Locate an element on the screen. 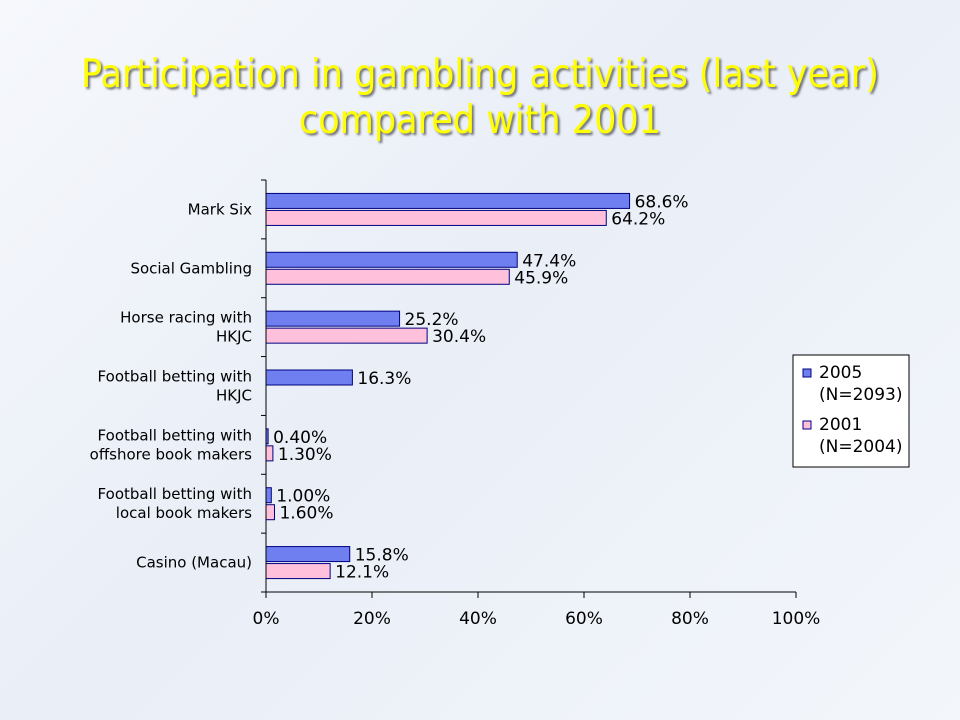  data-label: 68.6% is located at coordinates (662, 202).